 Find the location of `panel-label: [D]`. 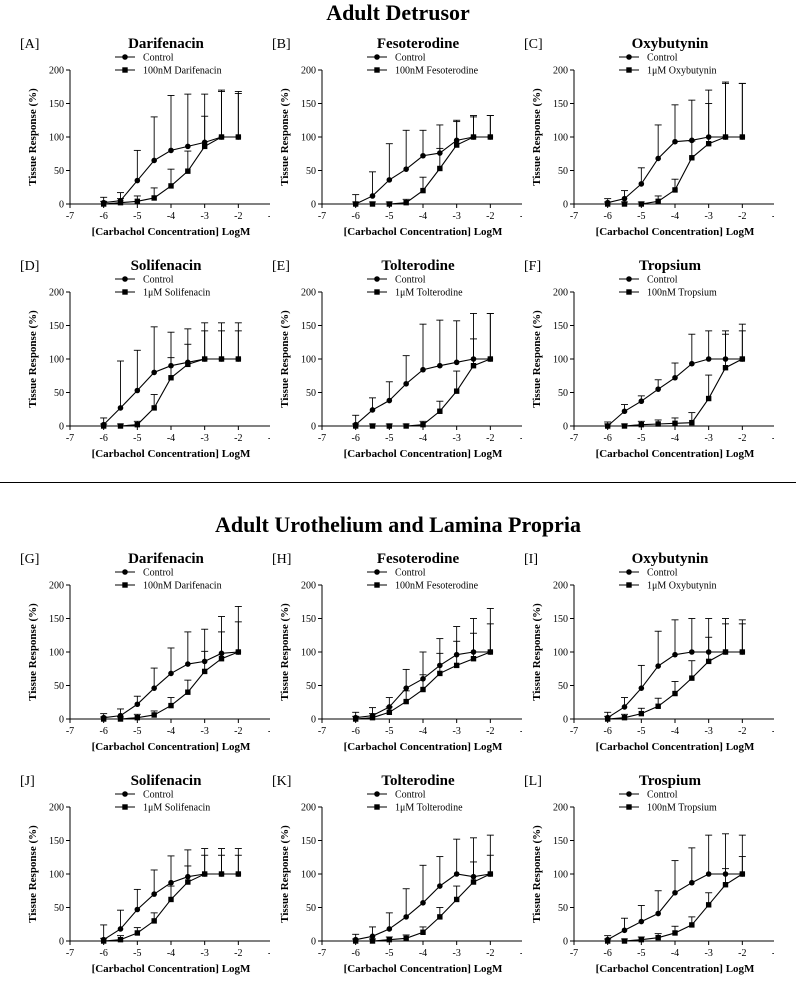

panel-label: [D] is located at coordinates (29, 266).